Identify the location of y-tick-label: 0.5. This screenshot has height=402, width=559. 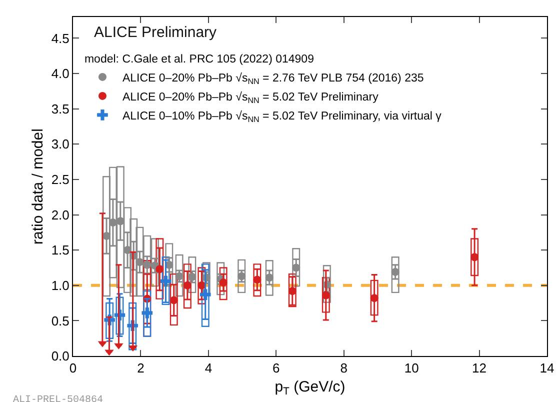
(60, 320).